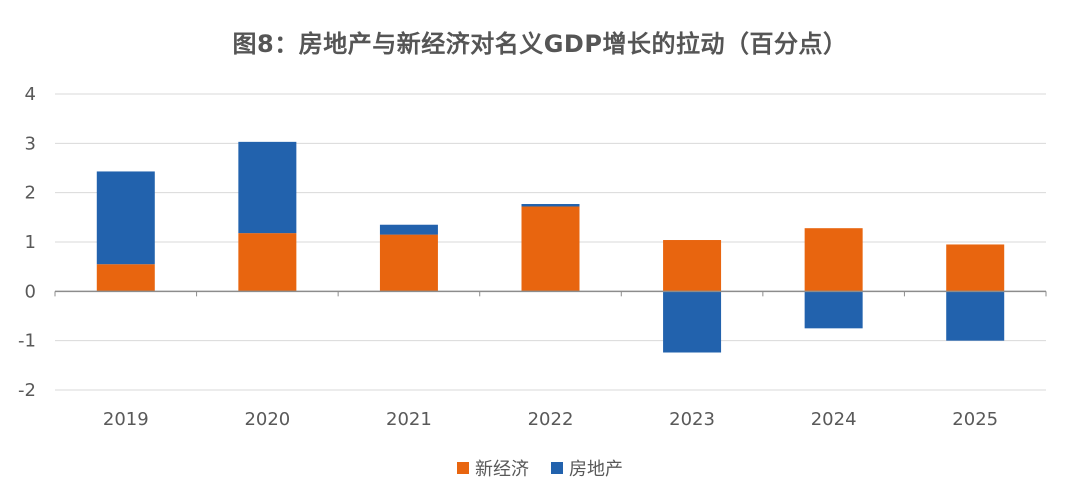 The height and width of the screenshot is (499, 1080). Describe the element at coordinates (834, 419) in the screenshot. I see `x-tick-label-2024: 2024` at that location.